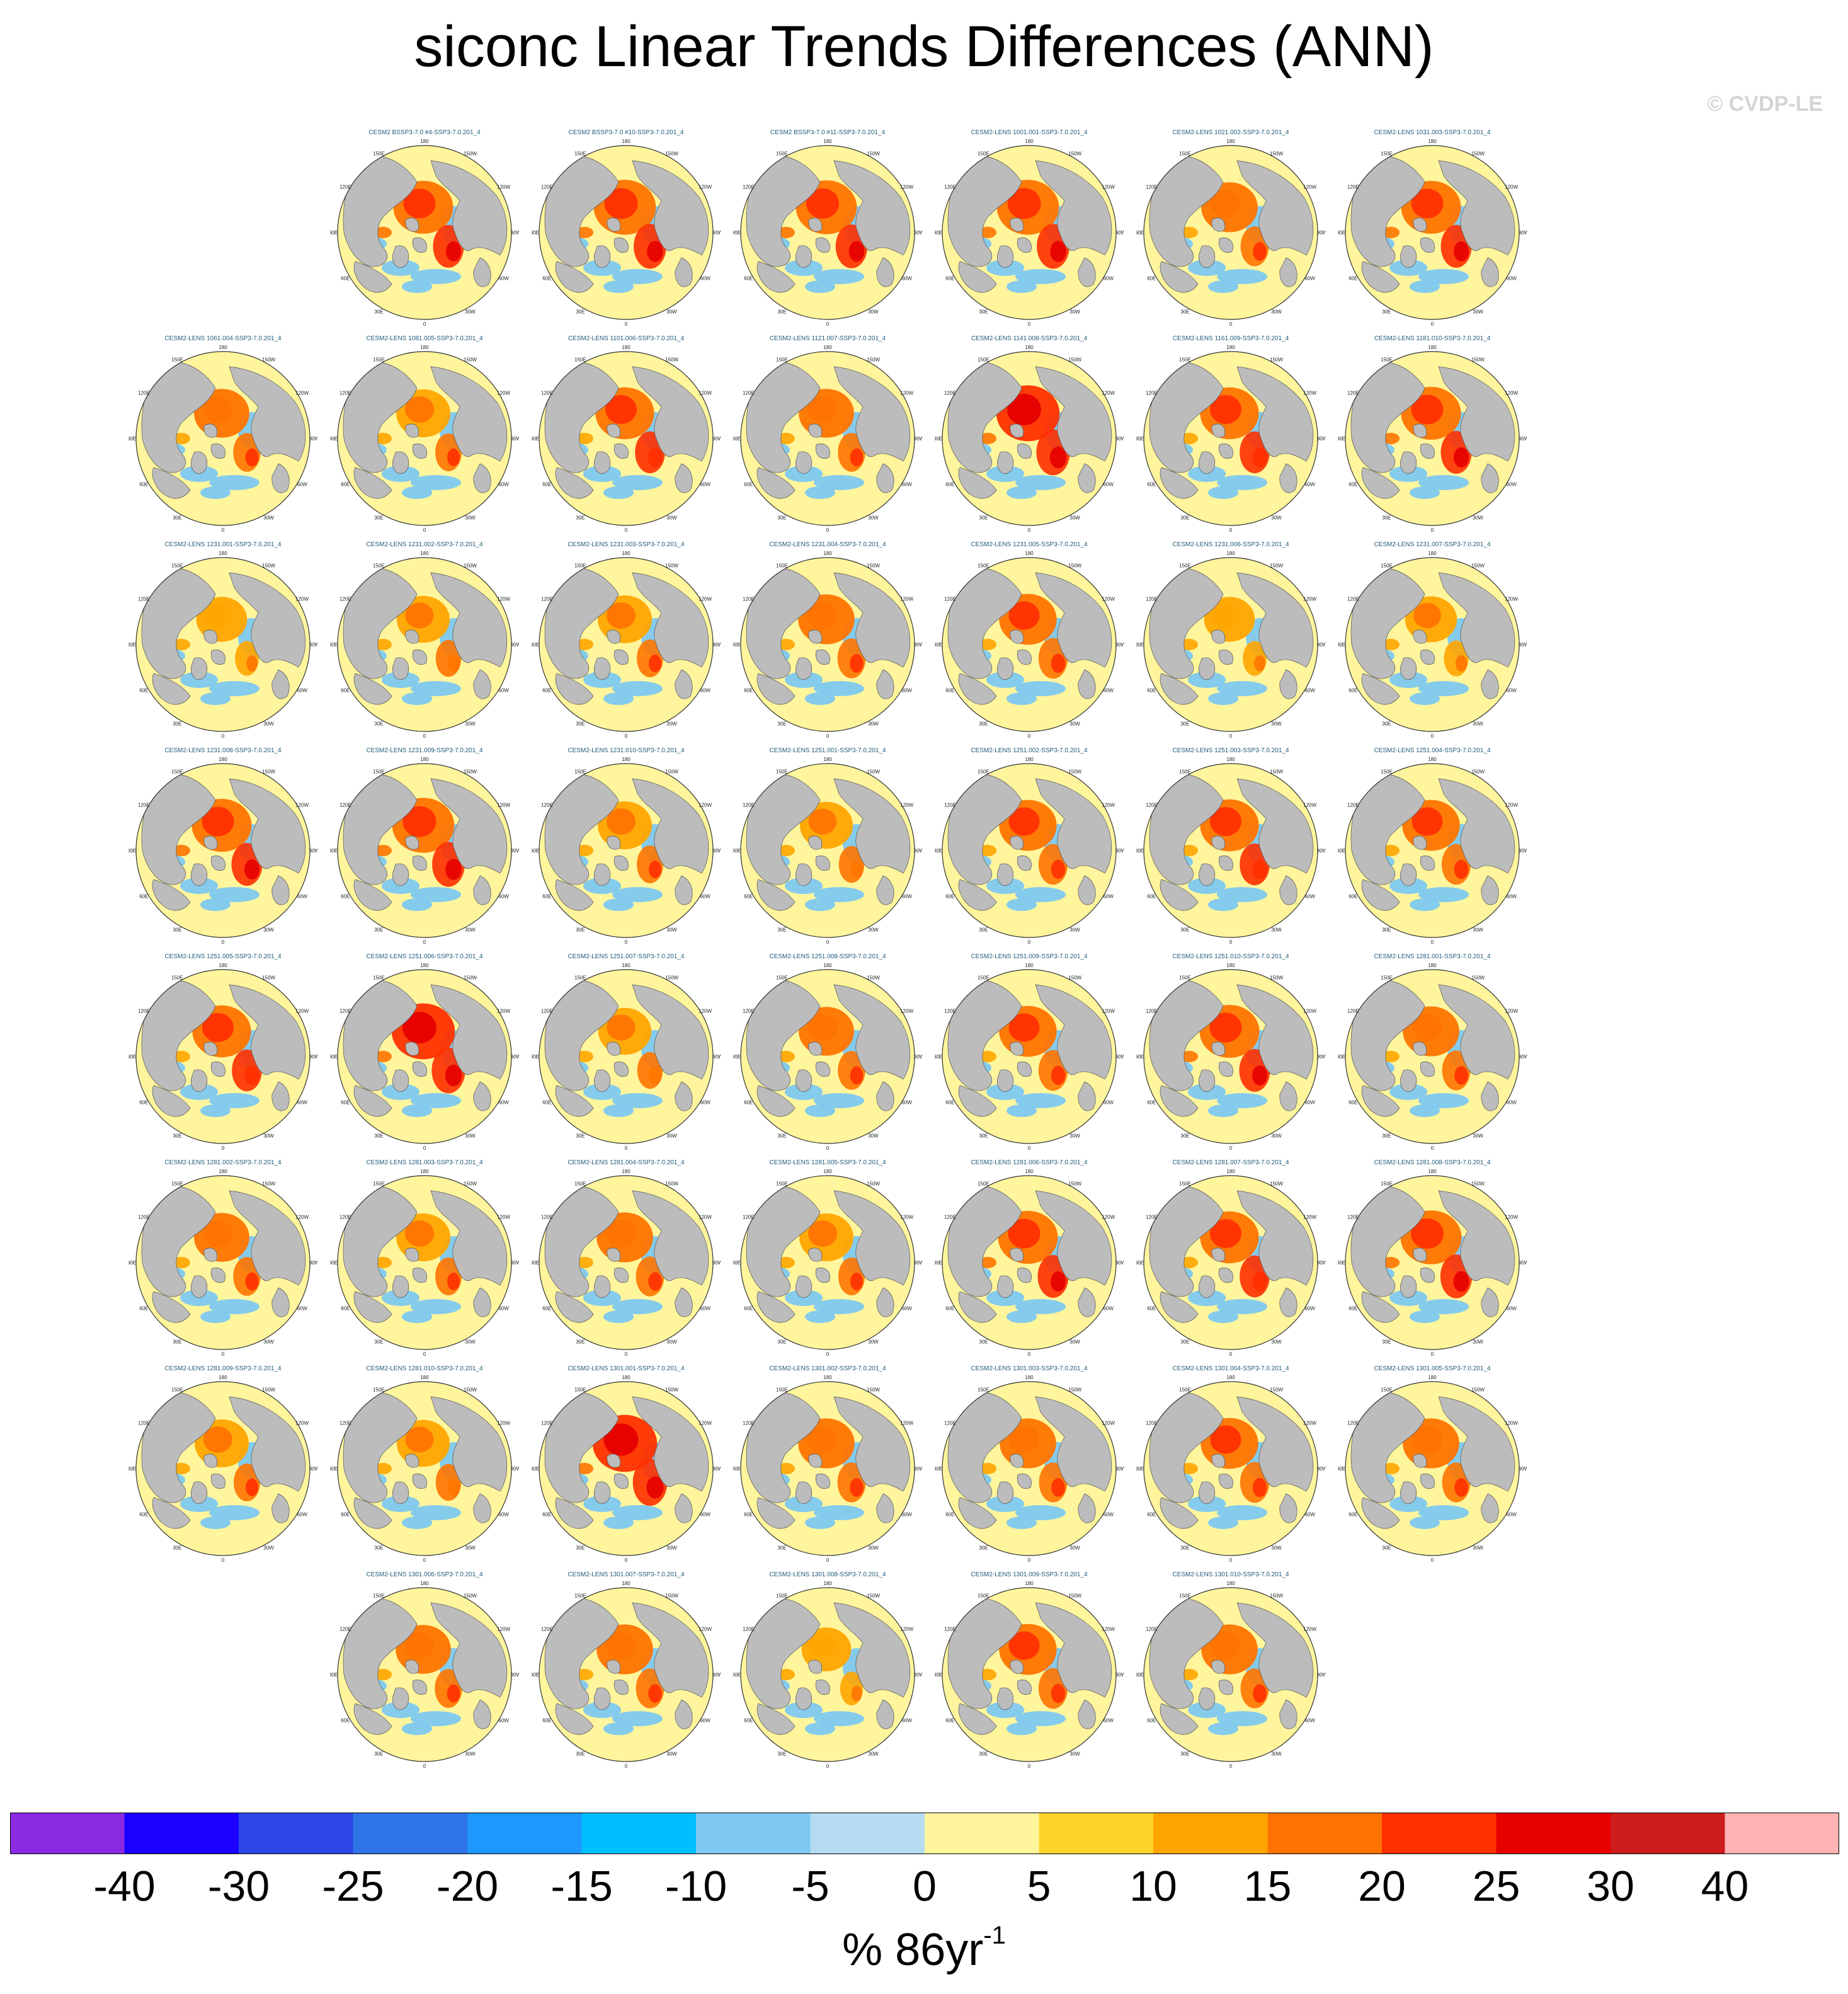  I want to click on trend-max, so click(822, 1233).